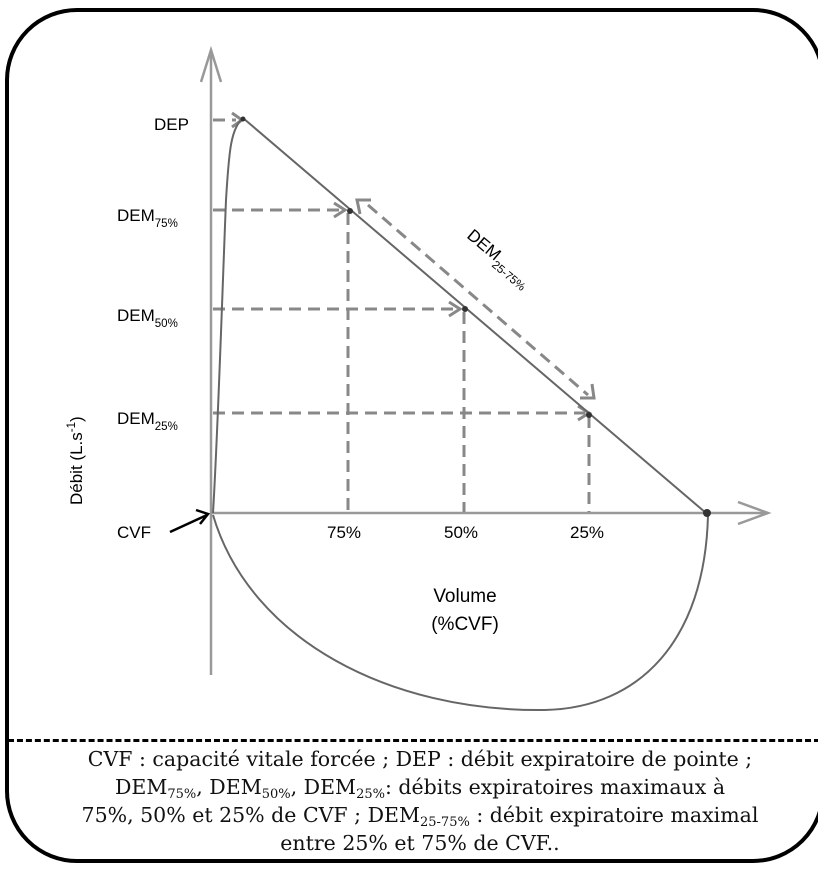  What do you see at coordinates (147, 218) in the screenshot?
I see `label-dem75: DEM75%` at bounding box center [147, 218].